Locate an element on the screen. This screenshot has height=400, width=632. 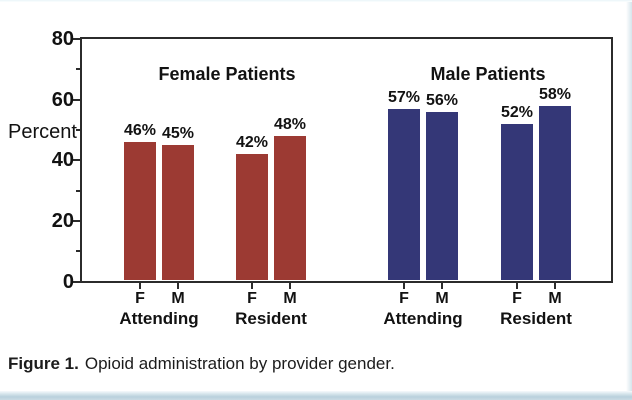
y-tick-label: 0 is located at coordinates (68, 281).